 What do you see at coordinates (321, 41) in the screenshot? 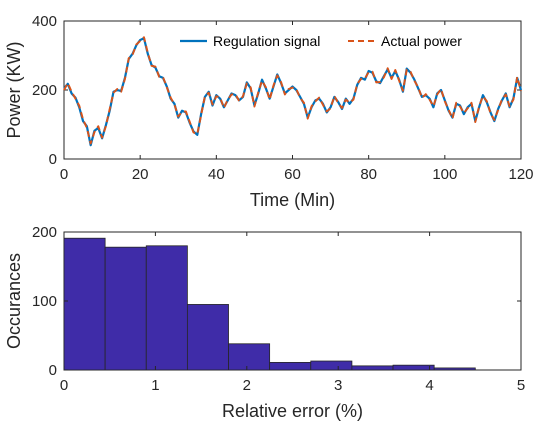
I see `top-legend: Regulation signal Actual power` at bounding box center [321, 41].